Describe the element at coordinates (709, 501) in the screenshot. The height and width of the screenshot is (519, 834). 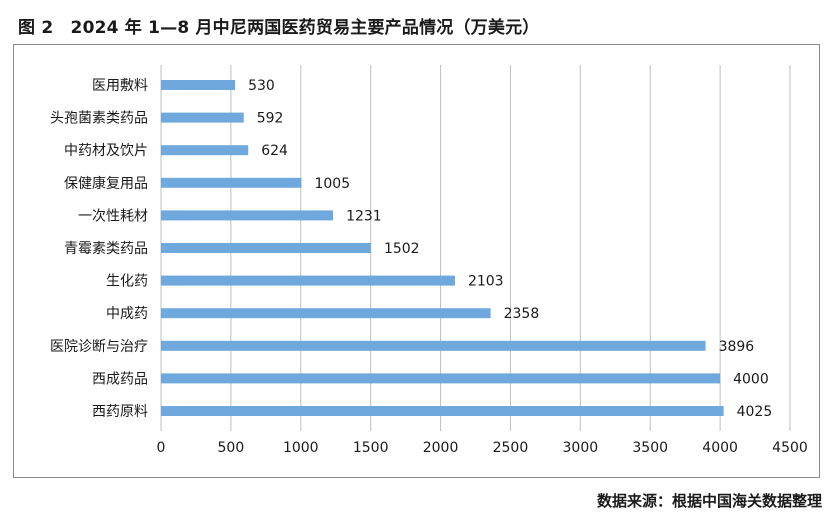
I see `source-note: 数据来源：根据中国海关数据整理` at that location.